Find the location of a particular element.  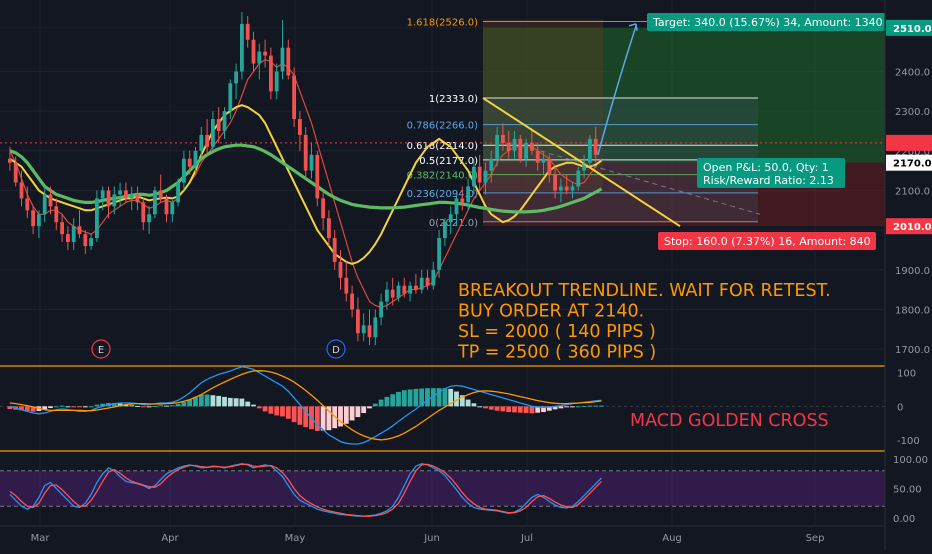

dashed-projection-line is located at coordinates (650, 182).